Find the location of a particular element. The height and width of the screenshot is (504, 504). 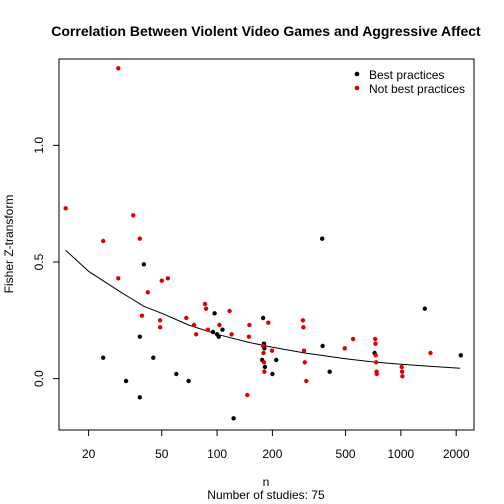

legend-marker-not-best-practices is located at coordinates (357, 88).